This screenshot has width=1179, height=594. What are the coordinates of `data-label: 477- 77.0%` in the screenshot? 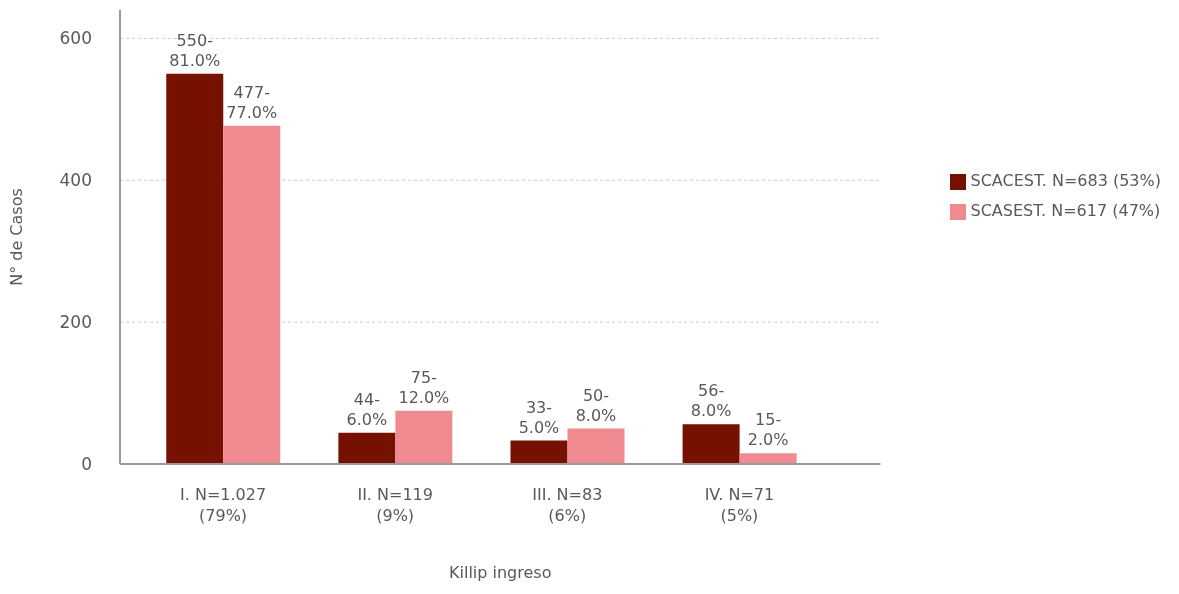 It's located at (252, 102).